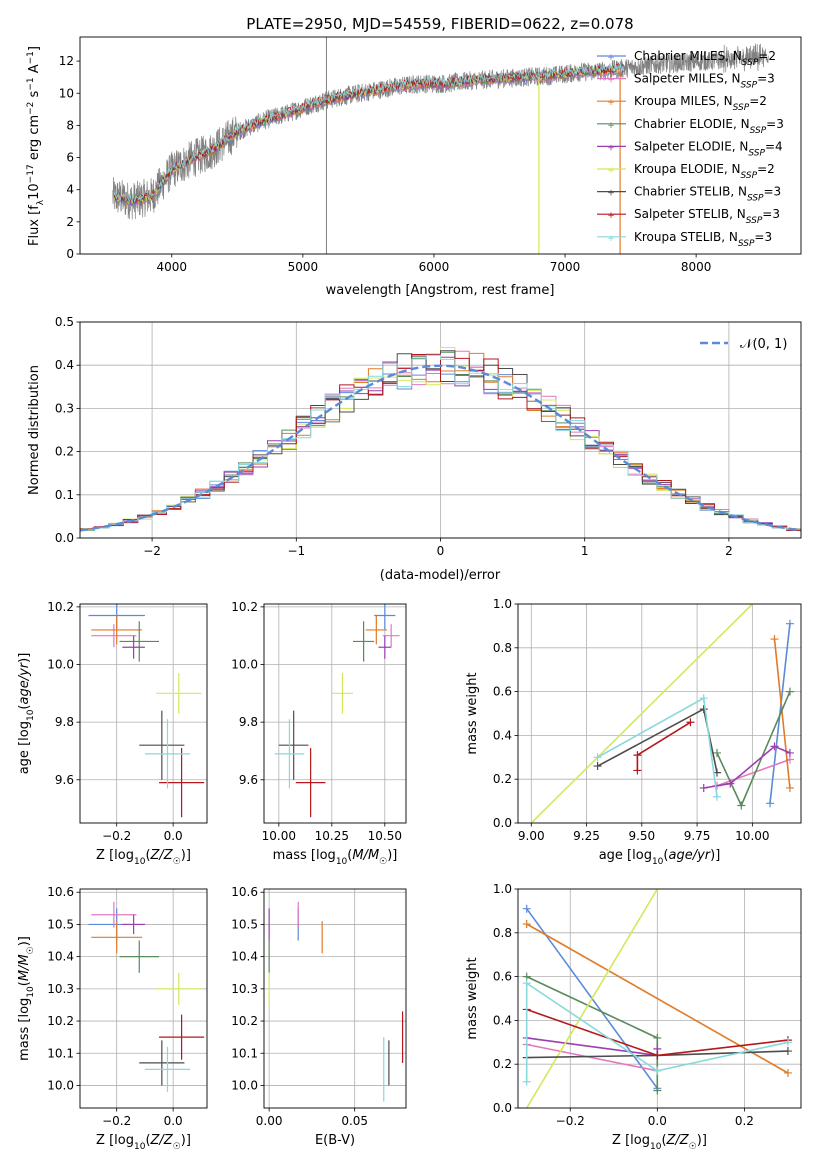 The width and height of the screenshot is (819, 1170). Describe the element at coordinates (162, 1140) in the screenshot. I see `label-span: Z/Z` at that location.